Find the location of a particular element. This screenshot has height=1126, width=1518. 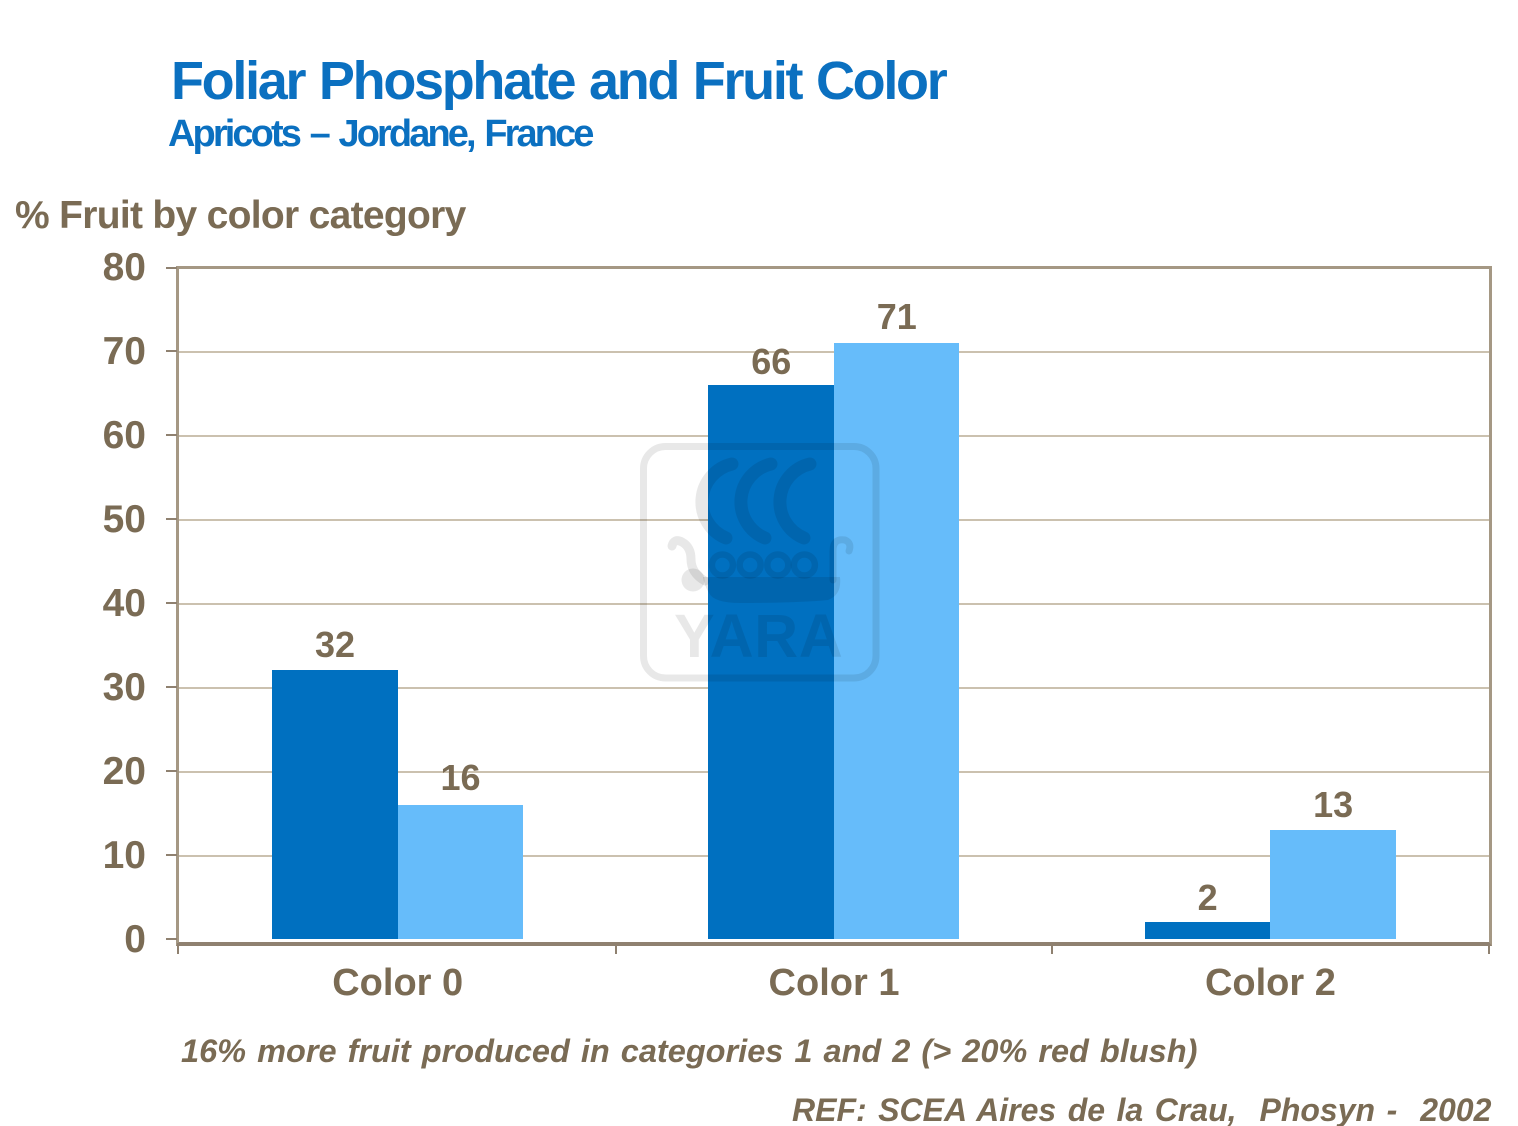

svg-text: YARA is located at coordinates (758, 636).